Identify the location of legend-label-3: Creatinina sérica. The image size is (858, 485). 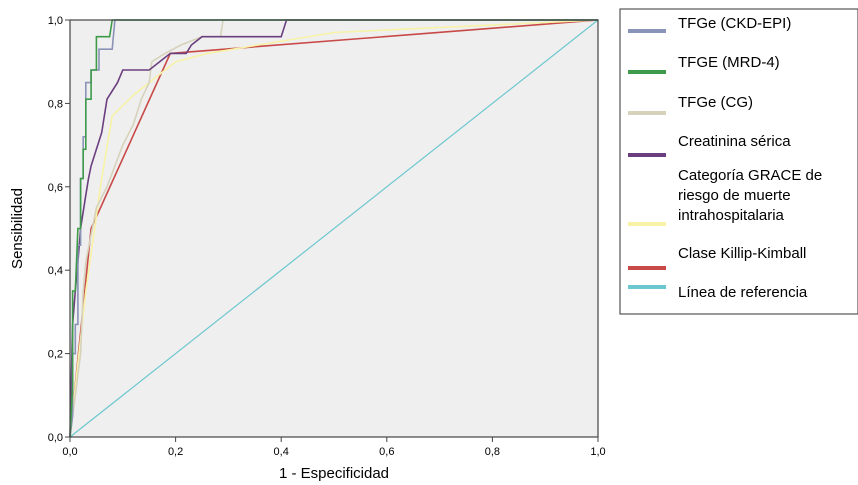
(734, 141).